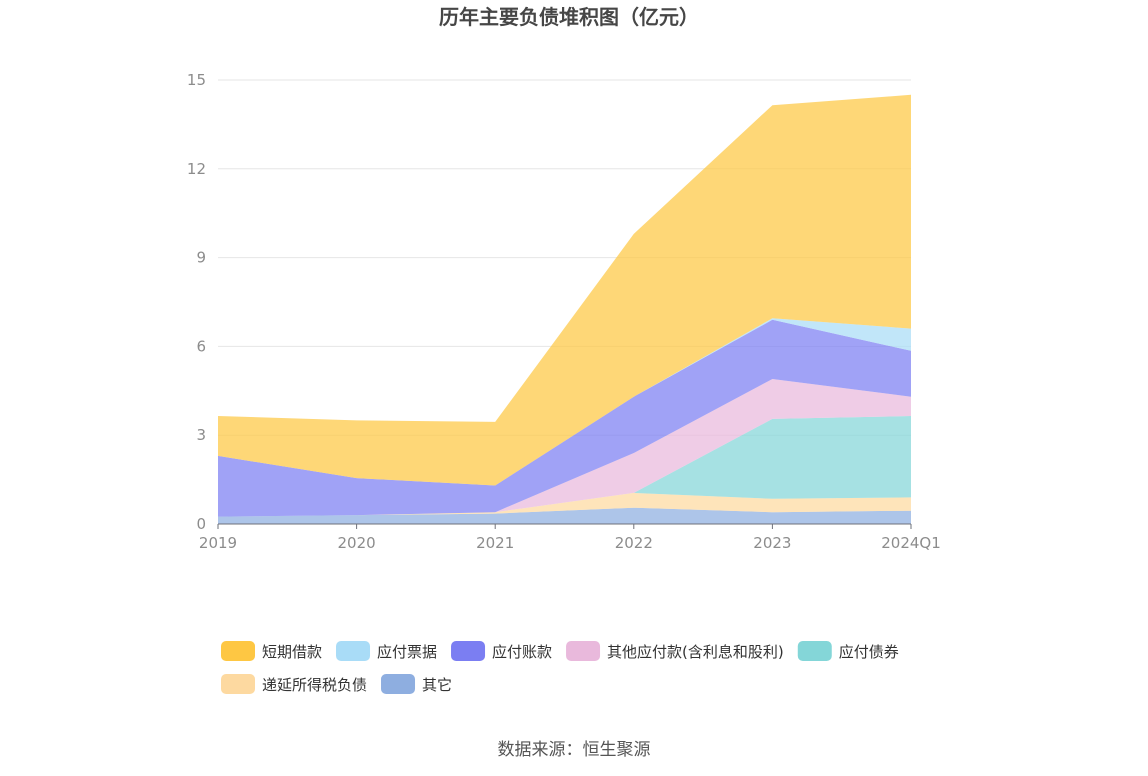 The image size is (1148, 776). I want to click on legend-label: 其他应付款(含利息和股利), so click(695, 652).